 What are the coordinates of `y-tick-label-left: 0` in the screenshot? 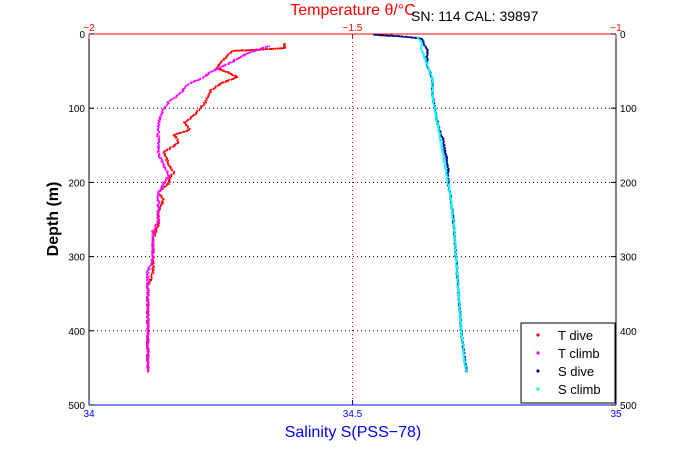 It's located at (82, 35).